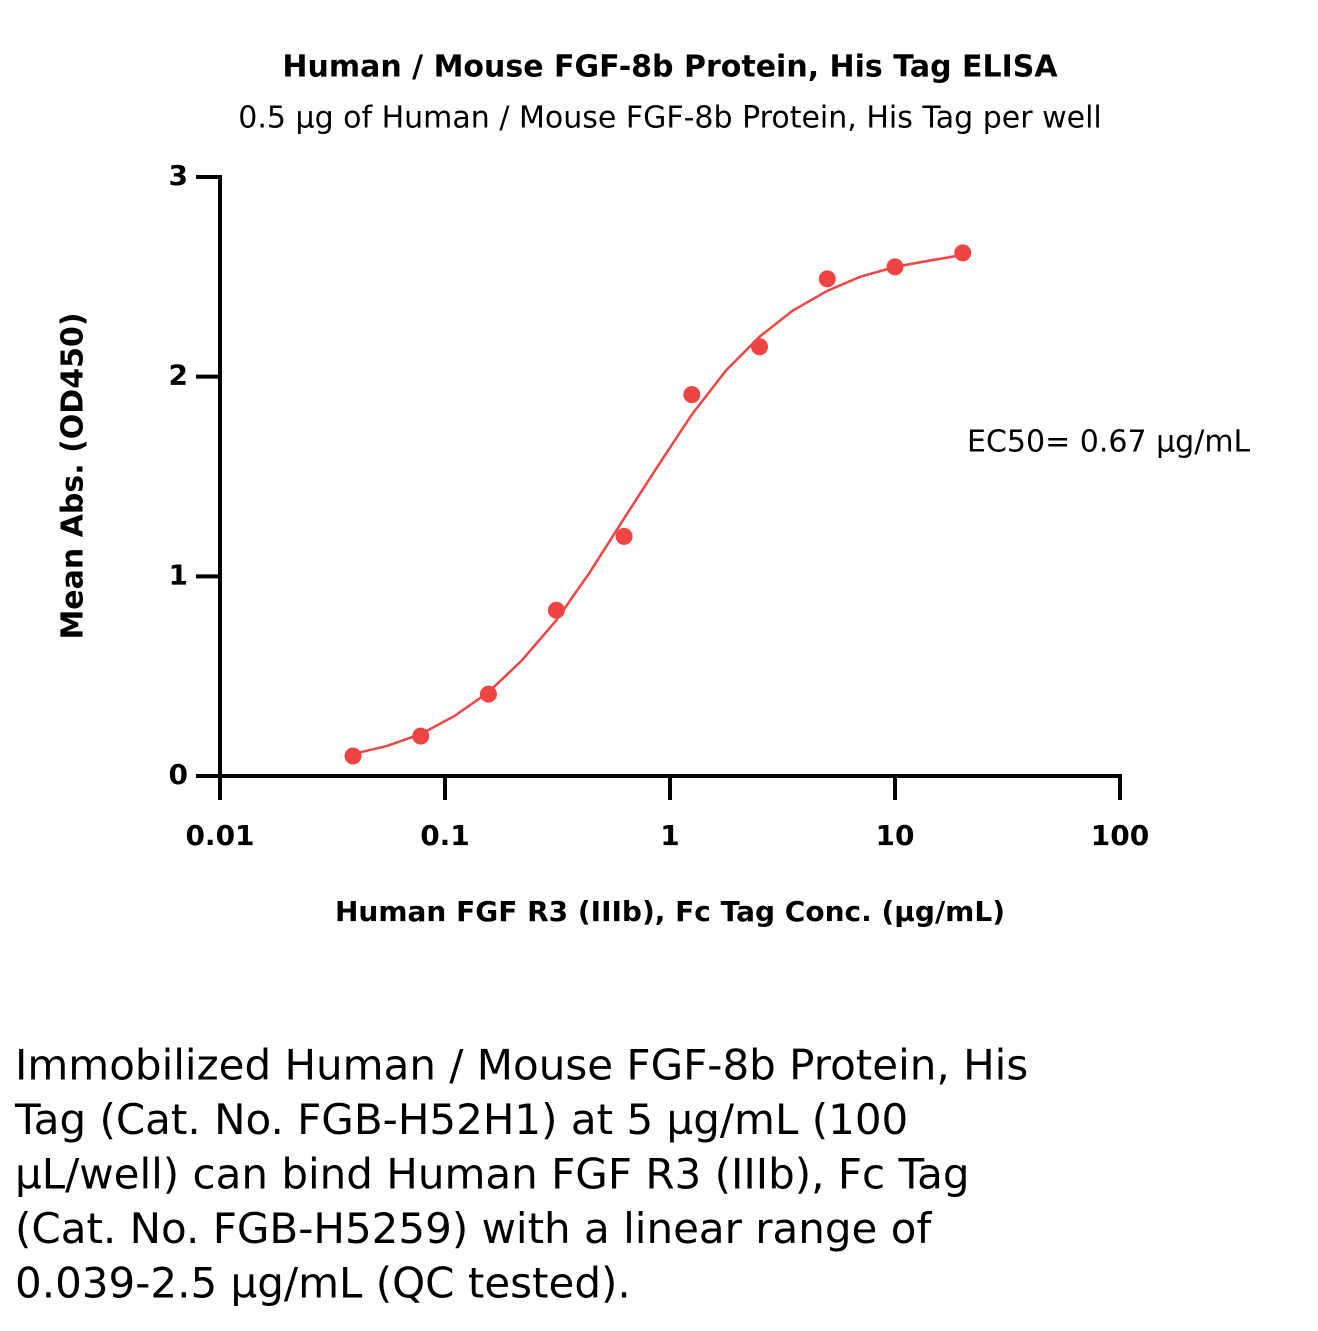  What do you see at coordinates (219, 835) in the screenshot?
I see `x-tick-label: 0.01` at bounding box center [219, 835].